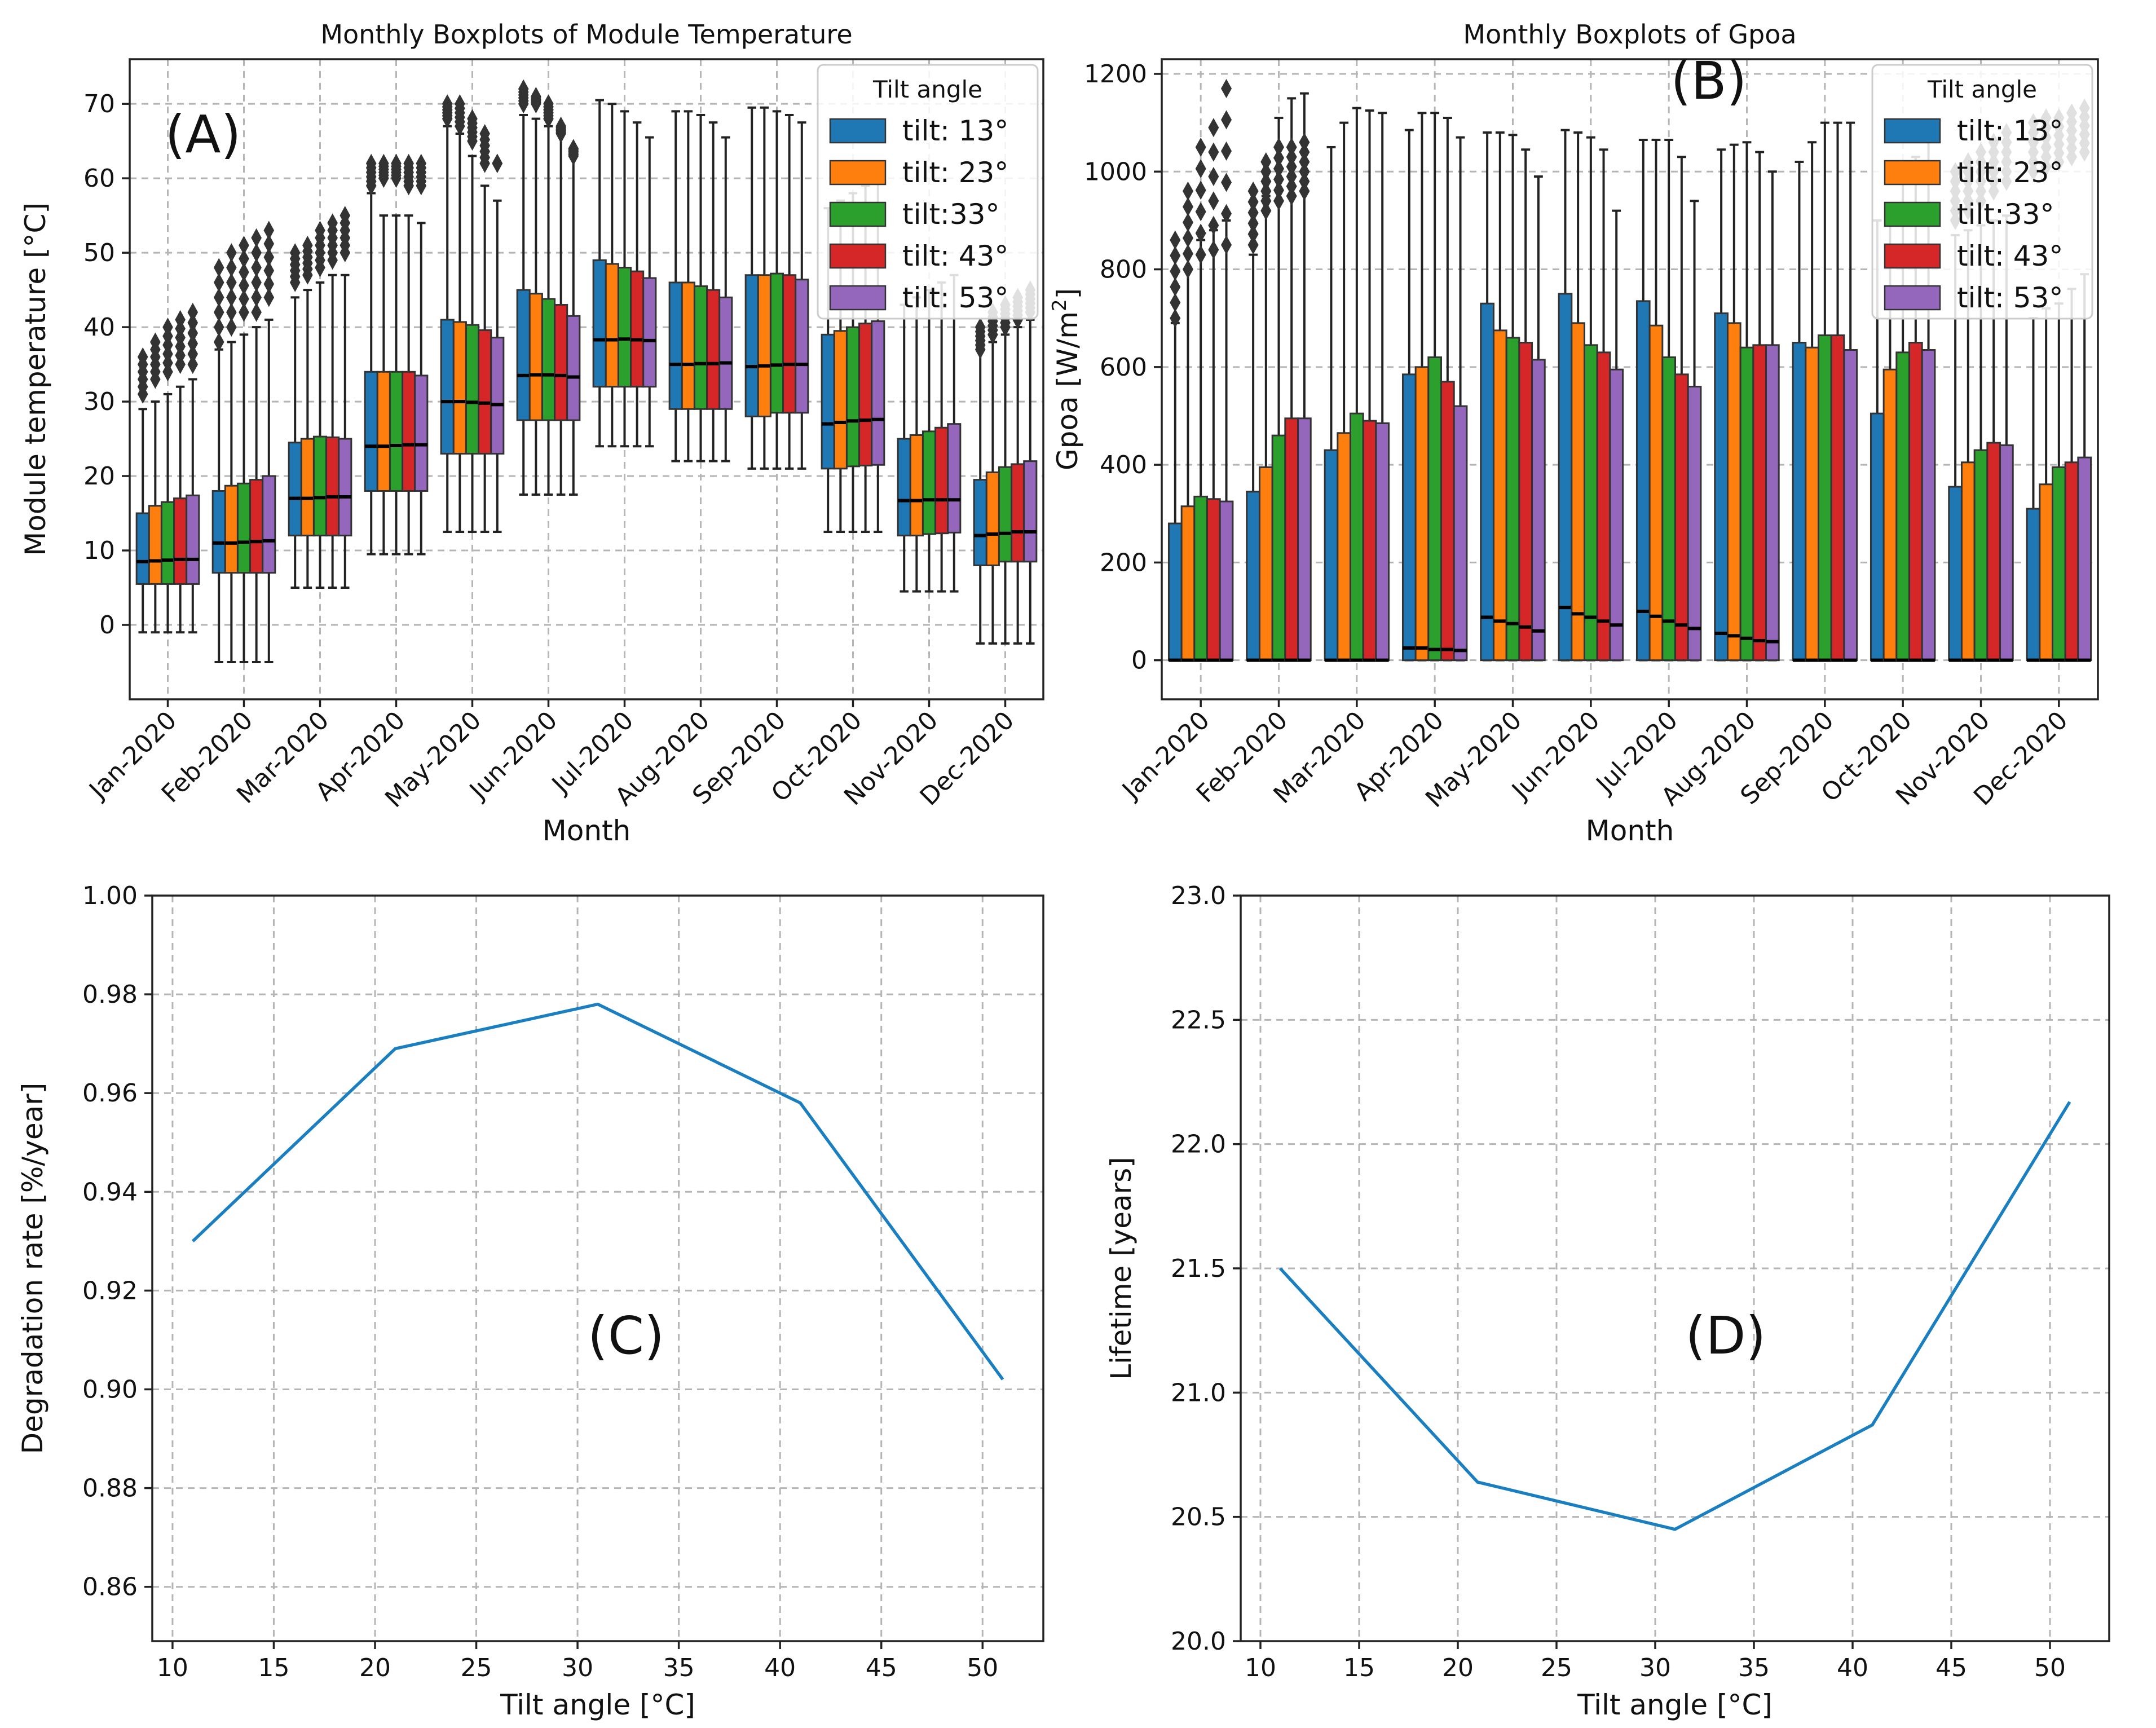 This screenshot has width=2156, height=1728. Describe the element at coordinates (626, 1336) in the screenshot. I see `panel-label: (C)` at that location.